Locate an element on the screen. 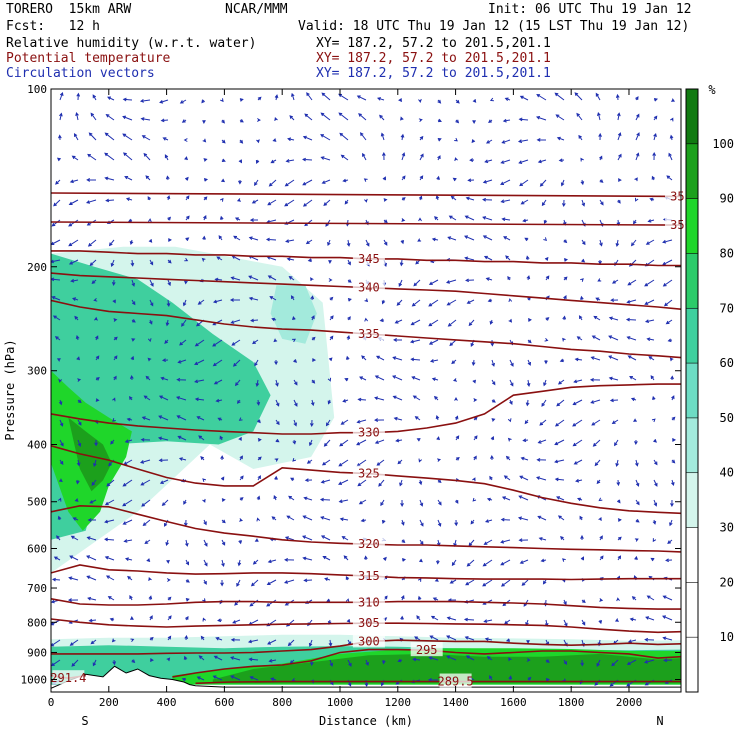  terrain-line is located at coordinates (366, 677).